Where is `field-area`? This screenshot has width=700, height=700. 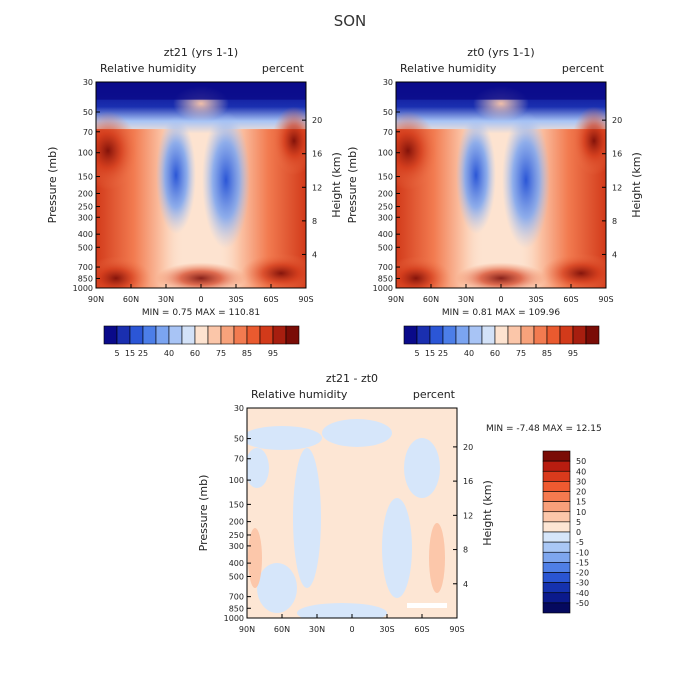
field-area is located at coordinates (352, 513).